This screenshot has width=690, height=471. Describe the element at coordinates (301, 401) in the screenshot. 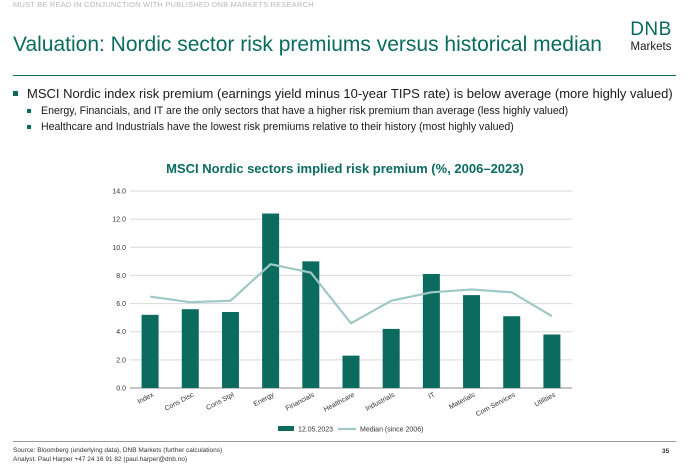

I see `x-tick-label: Financials` at that location.